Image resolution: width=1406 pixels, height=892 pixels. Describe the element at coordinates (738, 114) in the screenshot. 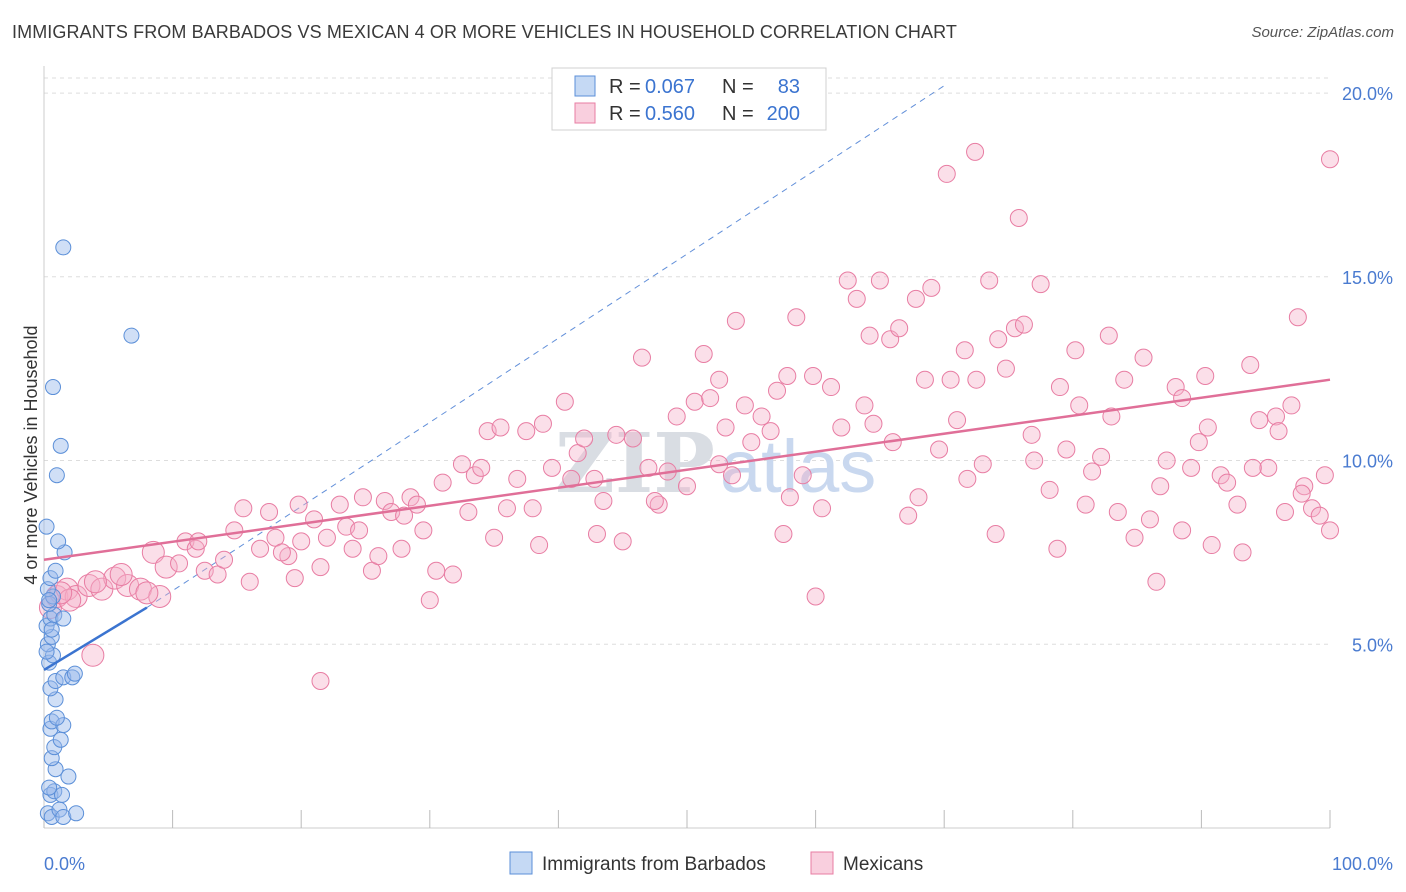

I see `stats-n-label-2: N =` at that location.